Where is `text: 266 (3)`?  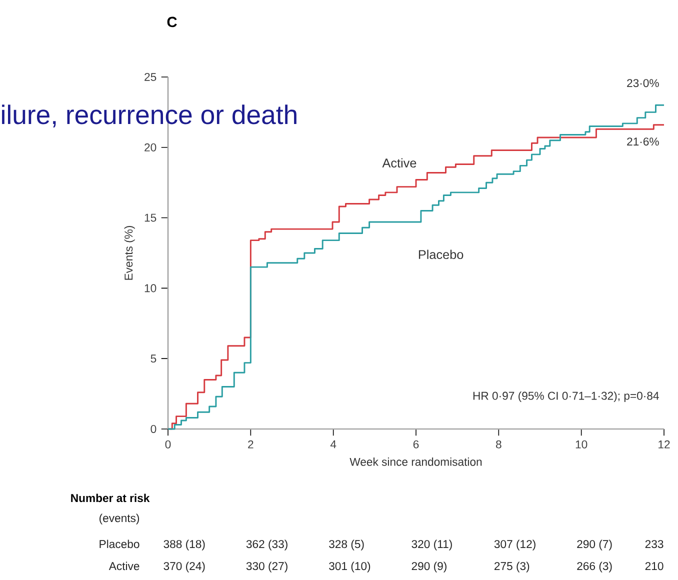
text: 266 (3) is located at coordinates (594, 567).